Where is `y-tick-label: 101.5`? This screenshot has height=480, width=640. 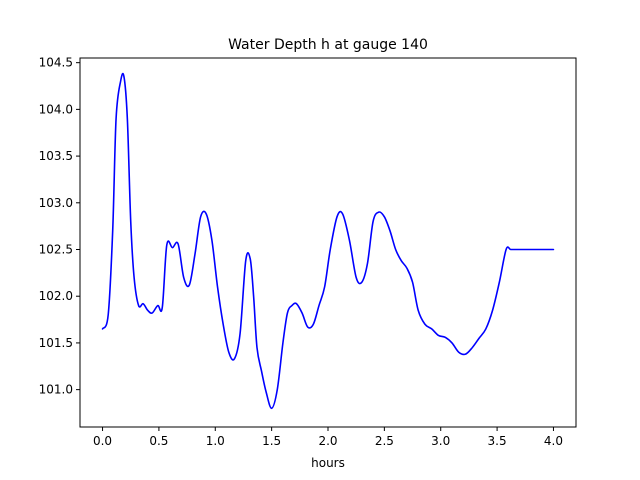
y-tick-label: 101.5 is located at coordinates (56, 343).